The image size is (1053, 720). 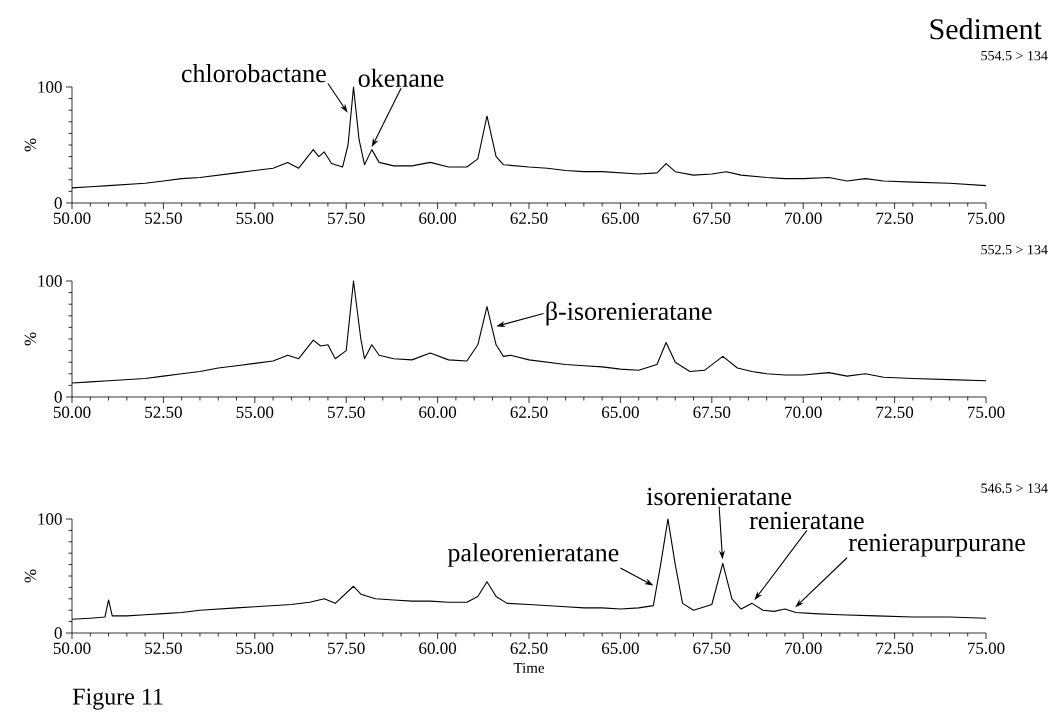 What do you see at coordinates (806, 520) in the screenshot?
I see `annotation: renieratane` at bounding box center [806, 520].